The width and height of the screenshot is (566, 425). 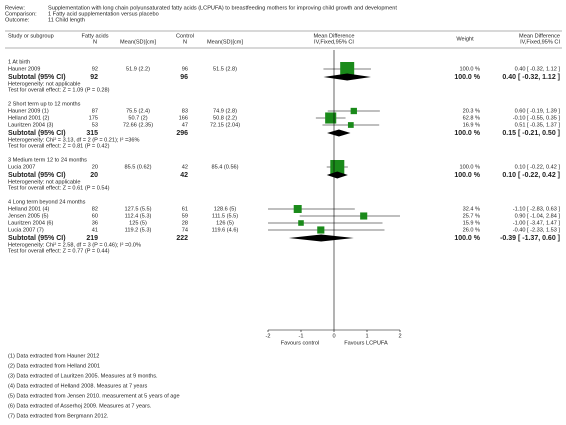 I want to click on label: 0.15 [ -0.21, 0.50 ], so click(x=531, y=133).